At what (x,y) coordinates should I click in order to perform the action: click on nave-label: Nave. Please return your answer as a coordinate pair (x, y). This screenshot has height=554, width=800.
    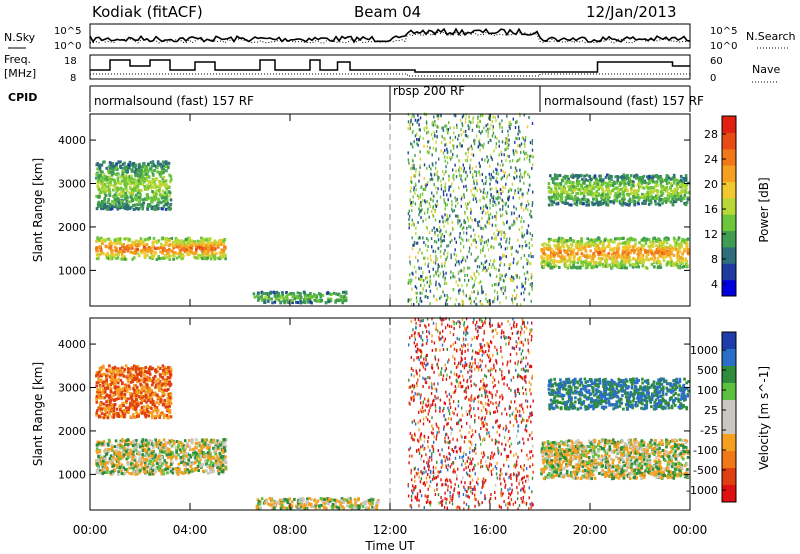
    Looking at the image, I should click on (766, 69).